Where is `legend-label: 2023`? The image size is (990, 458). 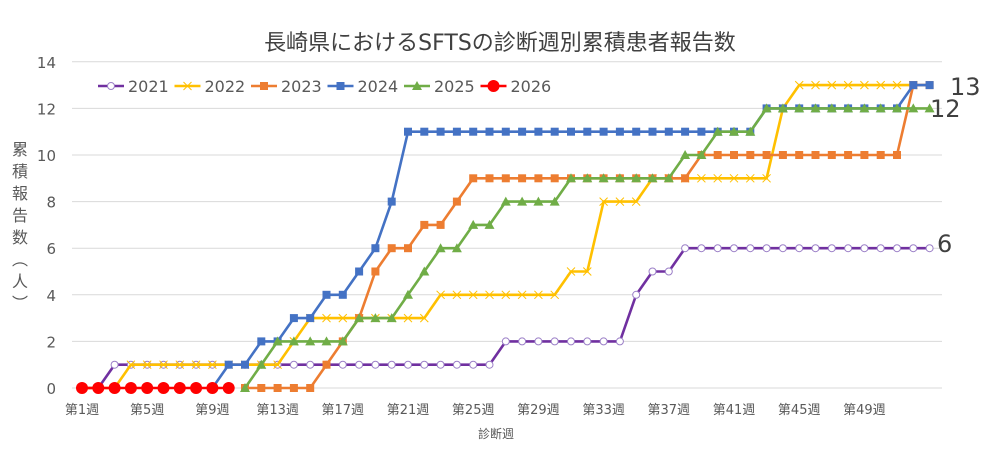
legend-label: 2023 is located at coordinates (301, 86).